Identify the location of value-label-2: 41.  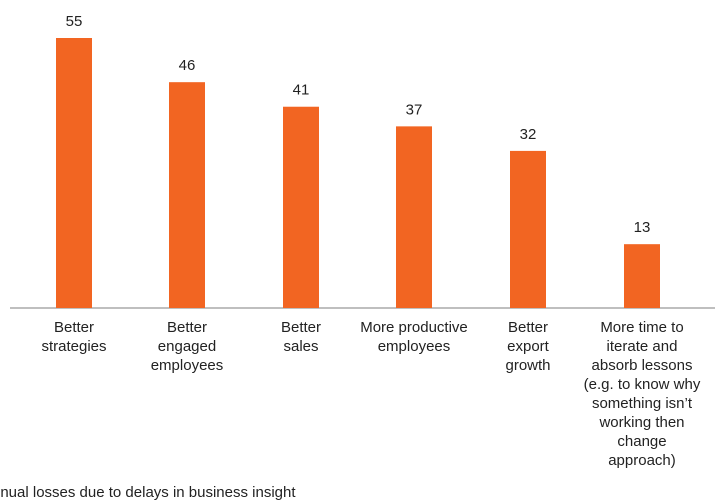
(301, 90).